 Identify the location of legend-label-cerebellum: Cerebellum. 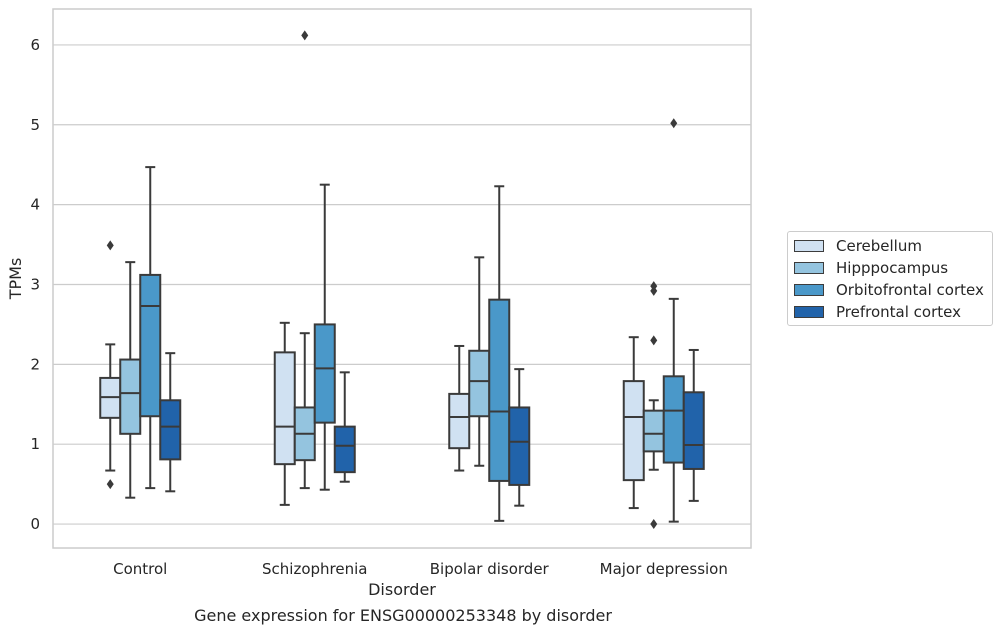
(879, 246).